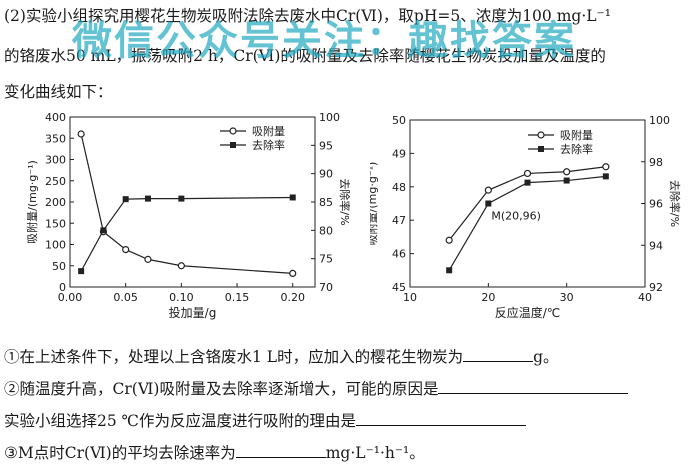 Image resolution: width=700 pixels, height=471 pixels. I want to click on y-right-tick-label: 90, so click(326, 174).